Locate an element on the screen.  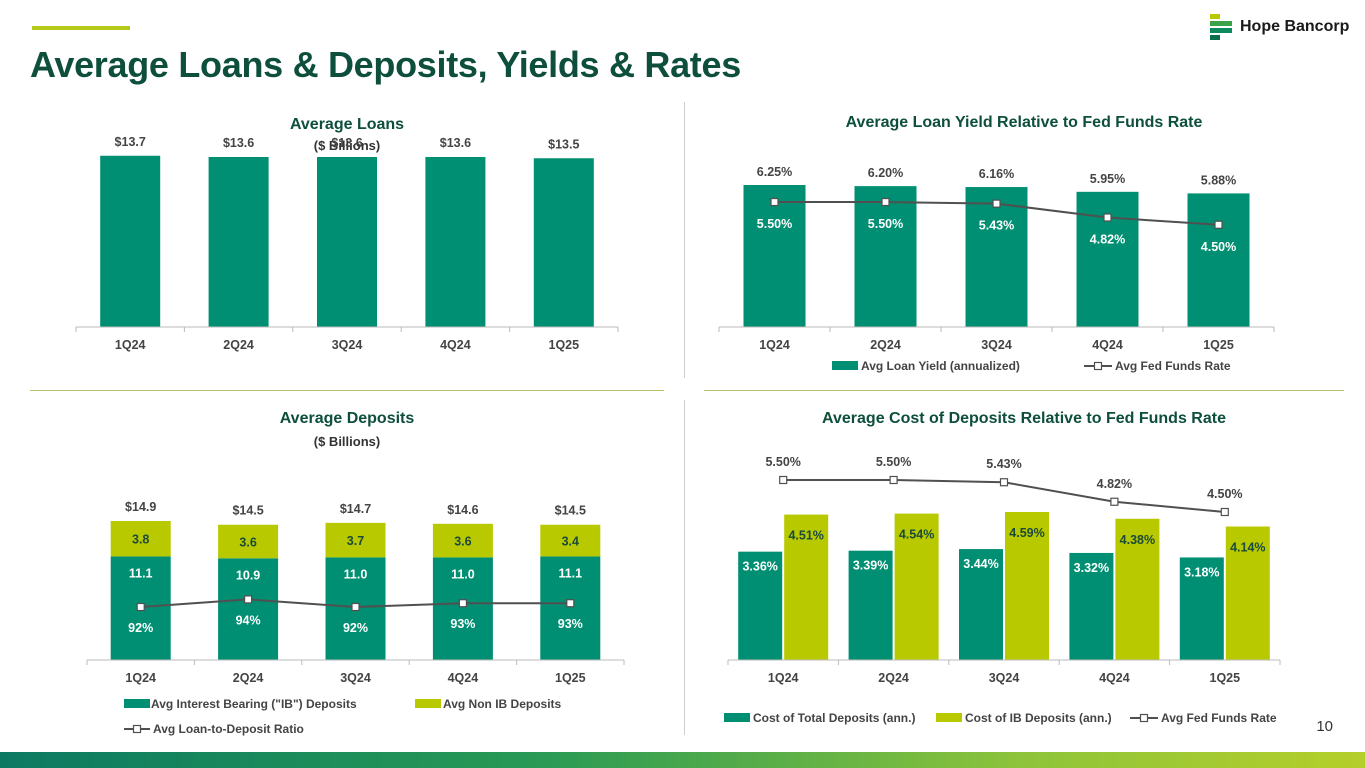
legend-swatch-non-ib is located at coordinates (428, 703).